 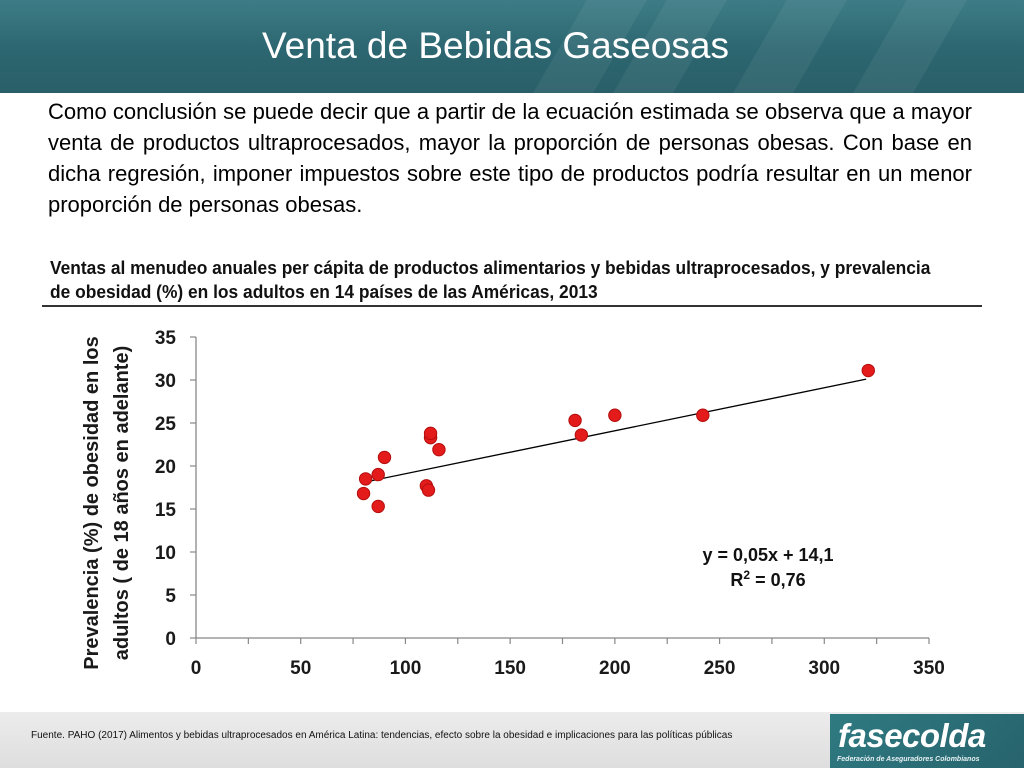 What do you see at coordinates (615, 668) in the screenshot?
I see `x-tick-label: 200` at bounding box center [615, 668].